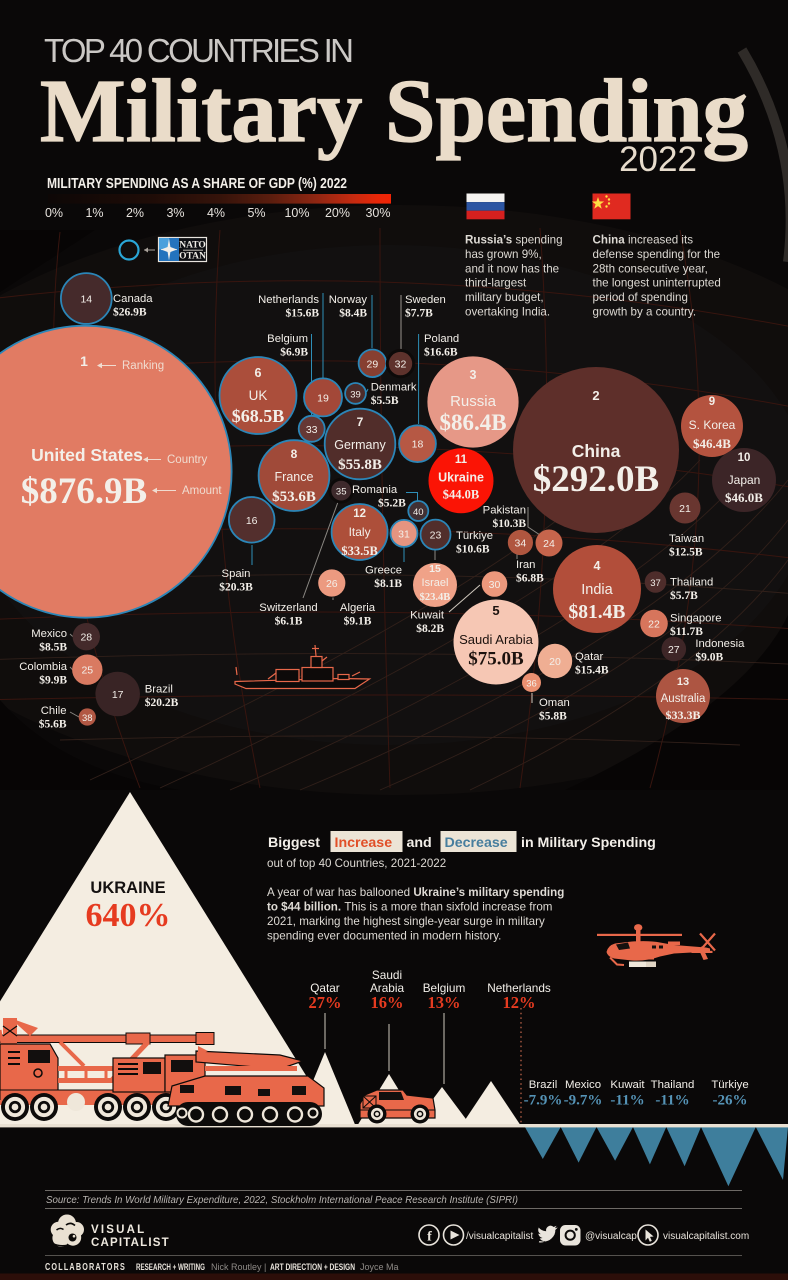 The image size is (788, 1280). Describe the element at coordinates (312, 1267) in the screenshot. I see `svg-text: ART DIRECTION + DESIGN` at that location.